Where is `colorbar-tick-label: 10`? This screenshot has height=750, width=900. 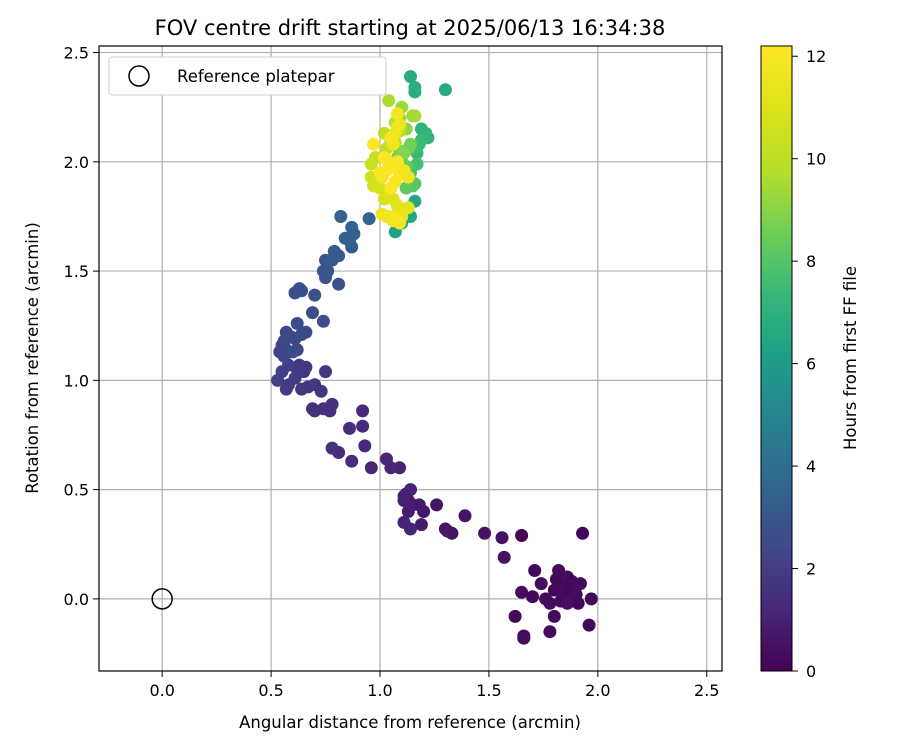 colorbar-tick-label: 10 is located at coordinates (816, 159).